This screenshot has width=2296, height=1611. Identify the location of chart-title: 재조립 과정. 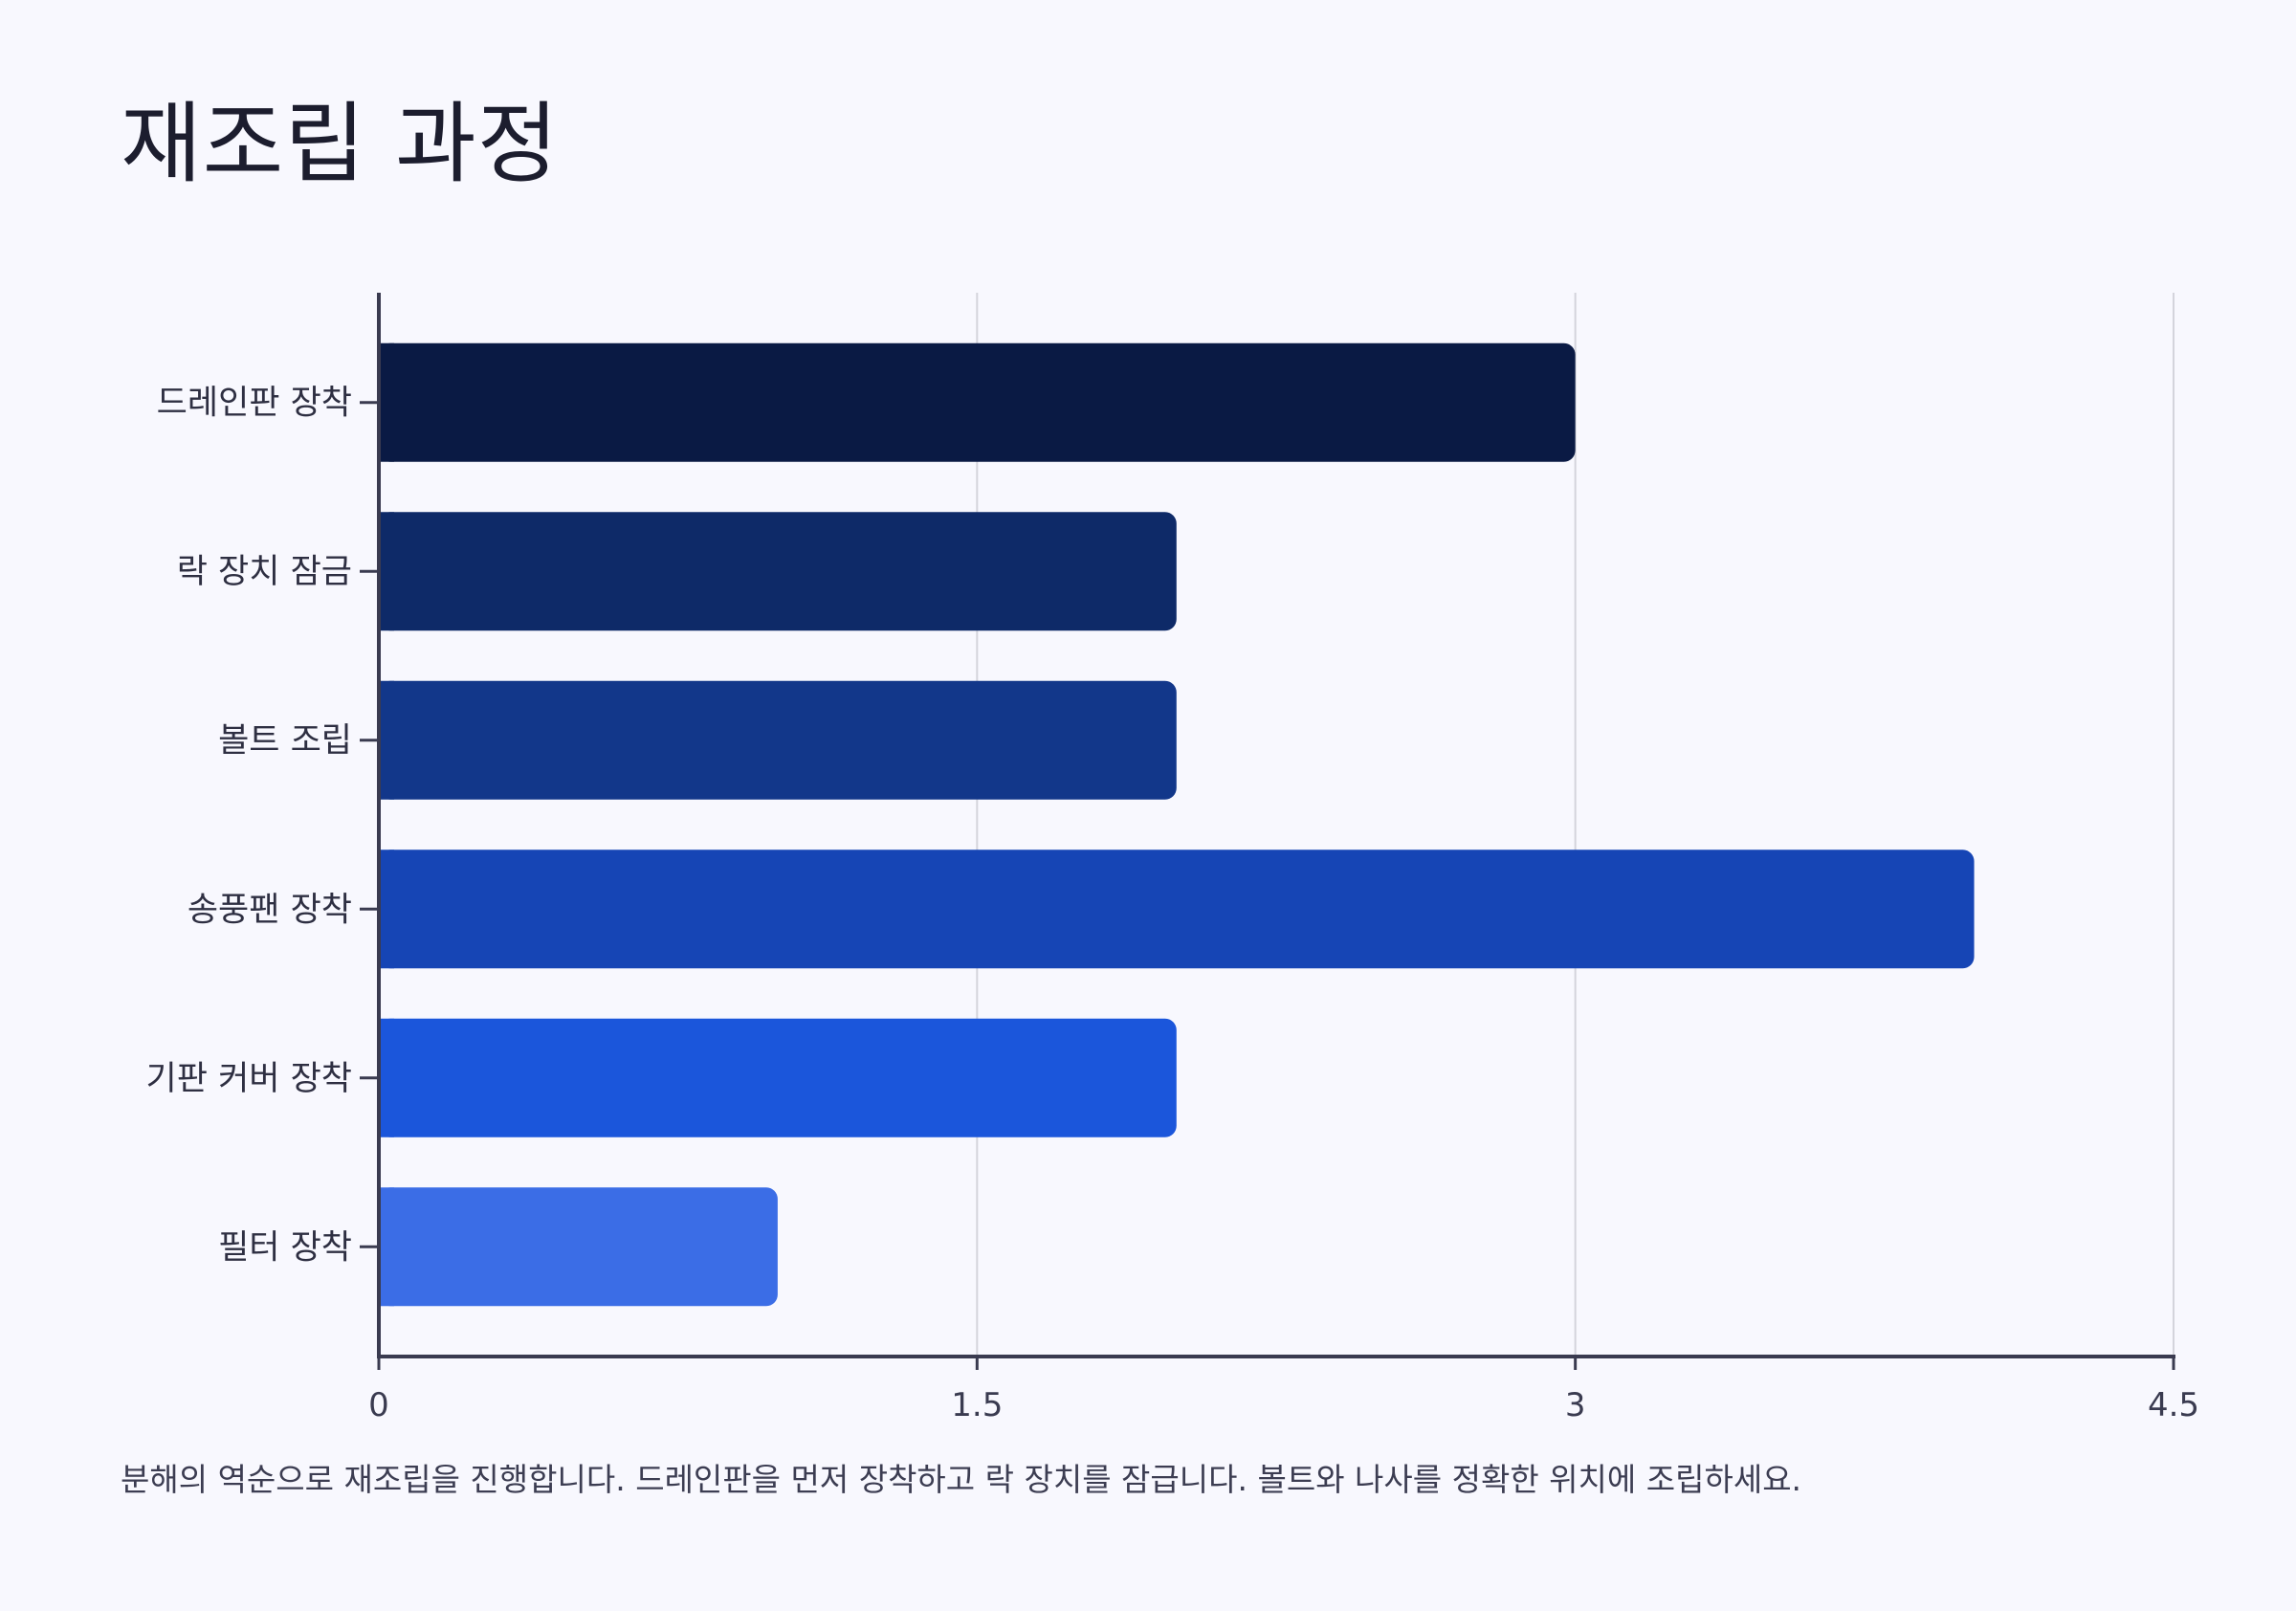
(340, 144).